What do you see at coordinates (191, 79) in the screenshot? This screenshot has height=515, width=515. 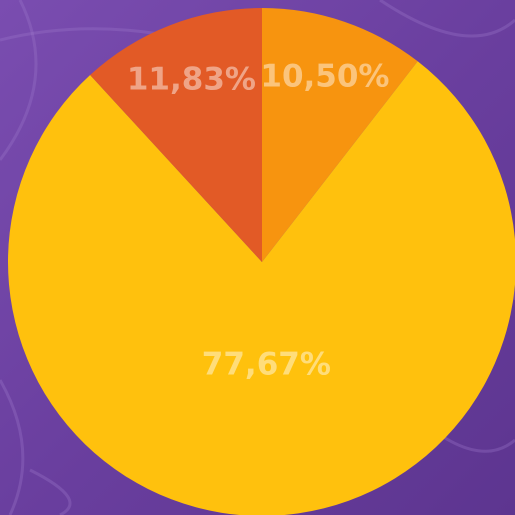 I see `value-label: 11,83%` at bounding box center [191, 79].